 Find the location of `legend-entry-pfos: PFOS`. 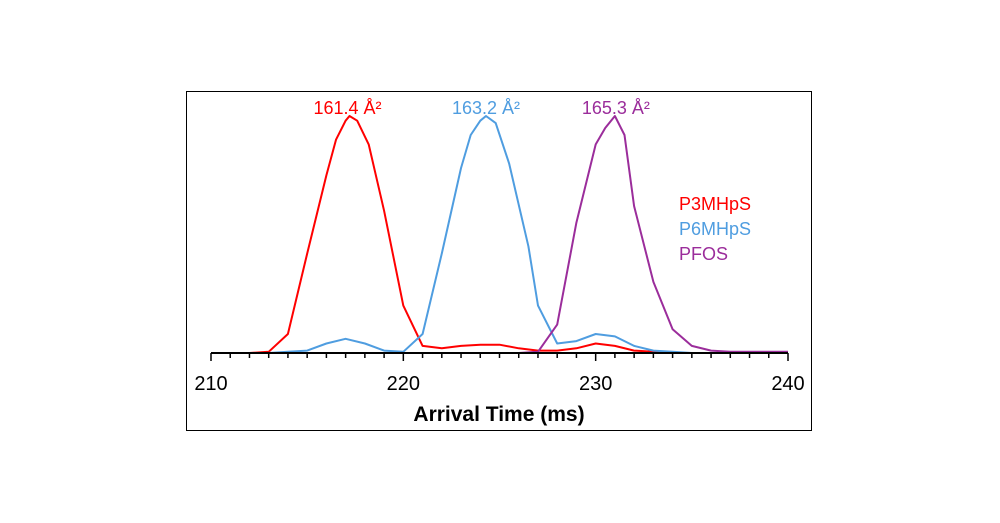

legend-entry-pfos: PFOS is located at coordinates (703, 254).